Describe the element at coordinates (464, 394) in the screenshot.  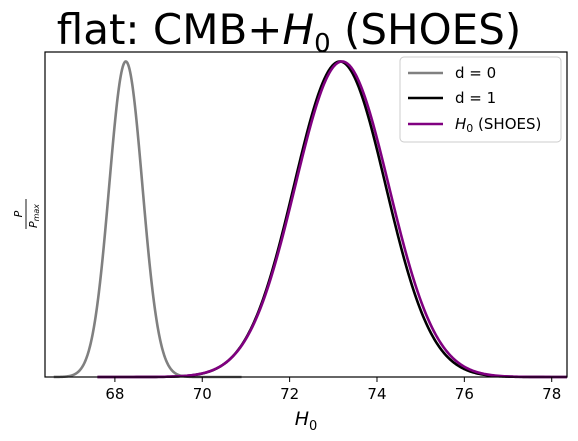
I see `x-tick-label: 76` at that location.